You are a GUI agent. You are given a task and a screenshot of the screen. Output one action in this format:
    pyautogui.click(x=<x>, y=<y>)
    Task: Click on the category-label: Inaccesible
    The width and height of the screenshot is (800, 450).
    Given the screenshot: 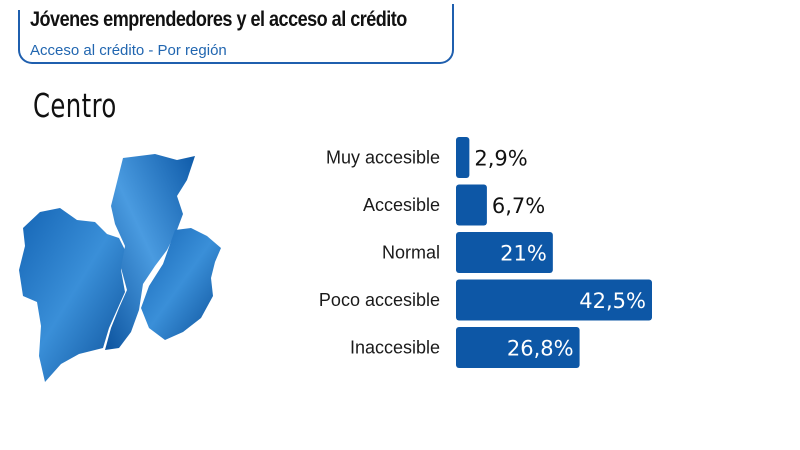 What is the action you would take?
    pyautogui.click(x=395, y=348)
    